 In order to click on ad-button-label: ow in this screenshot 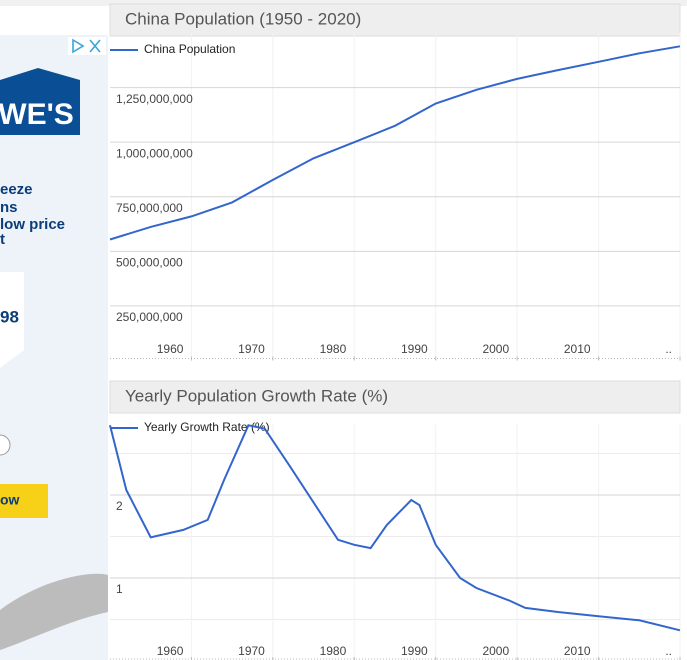, I will do `click(10, 500)`.